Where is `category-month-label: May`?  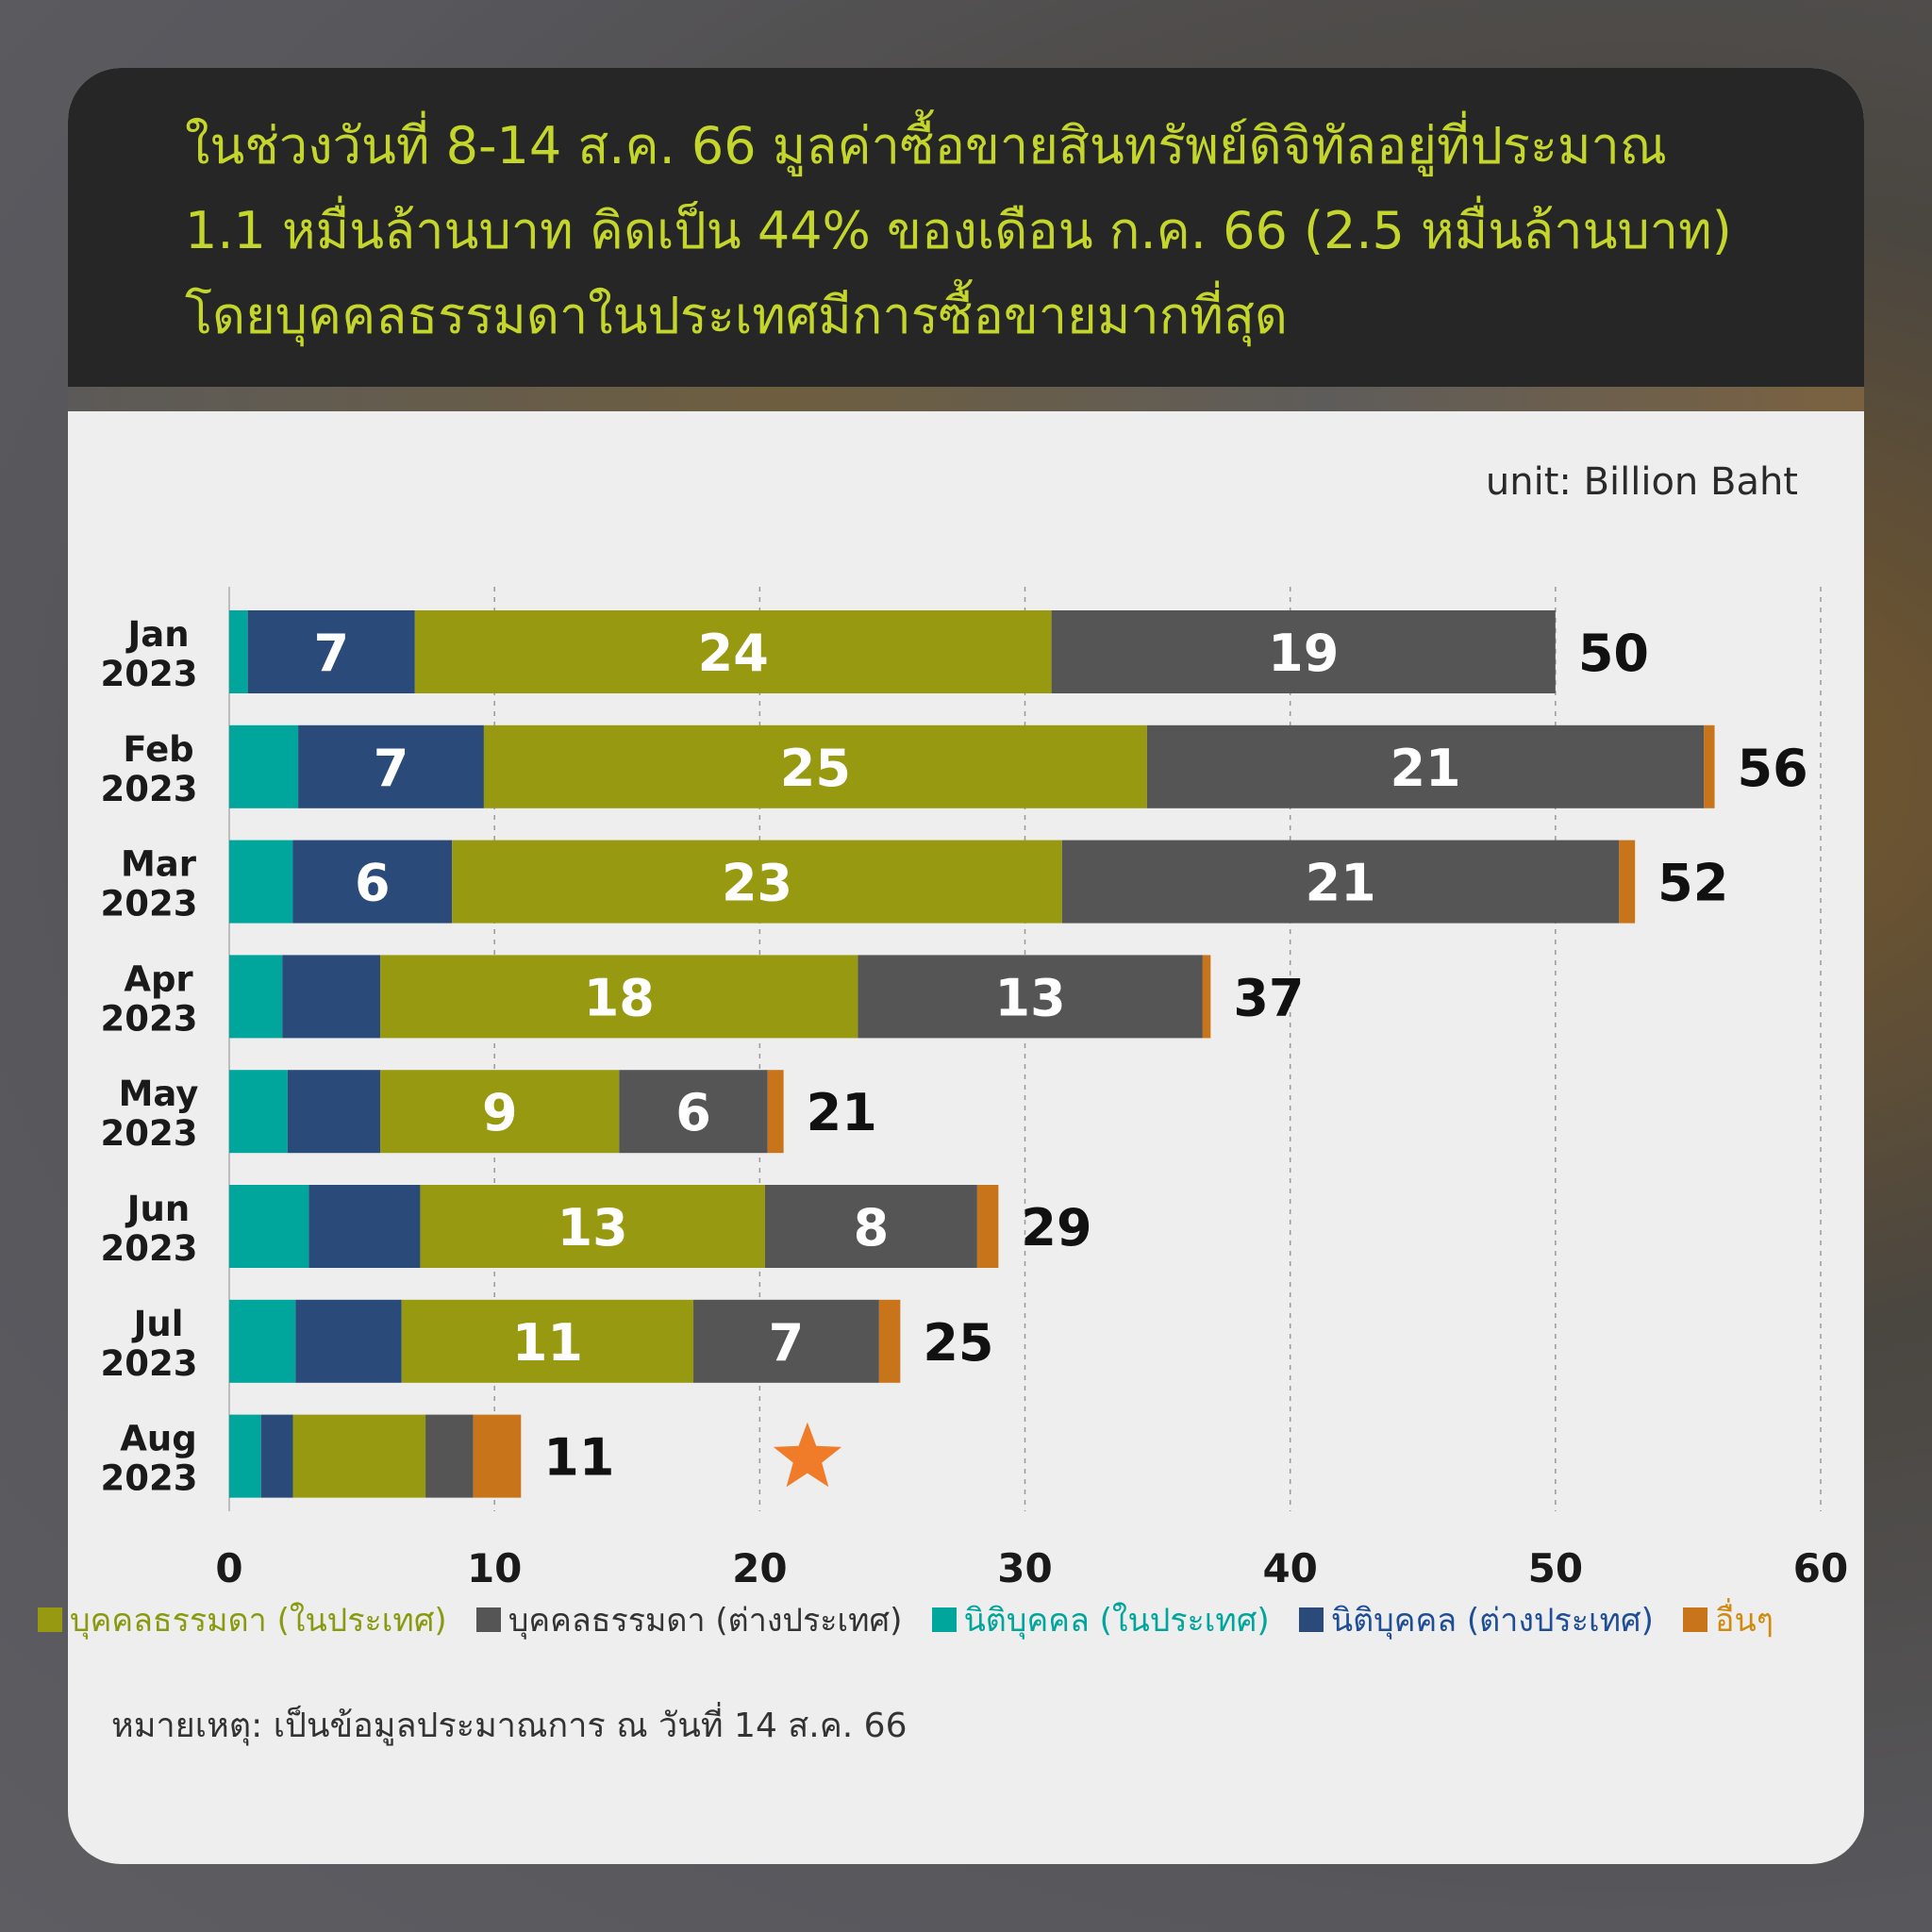
category-month-label: May is located at coordinates (159, 1094).